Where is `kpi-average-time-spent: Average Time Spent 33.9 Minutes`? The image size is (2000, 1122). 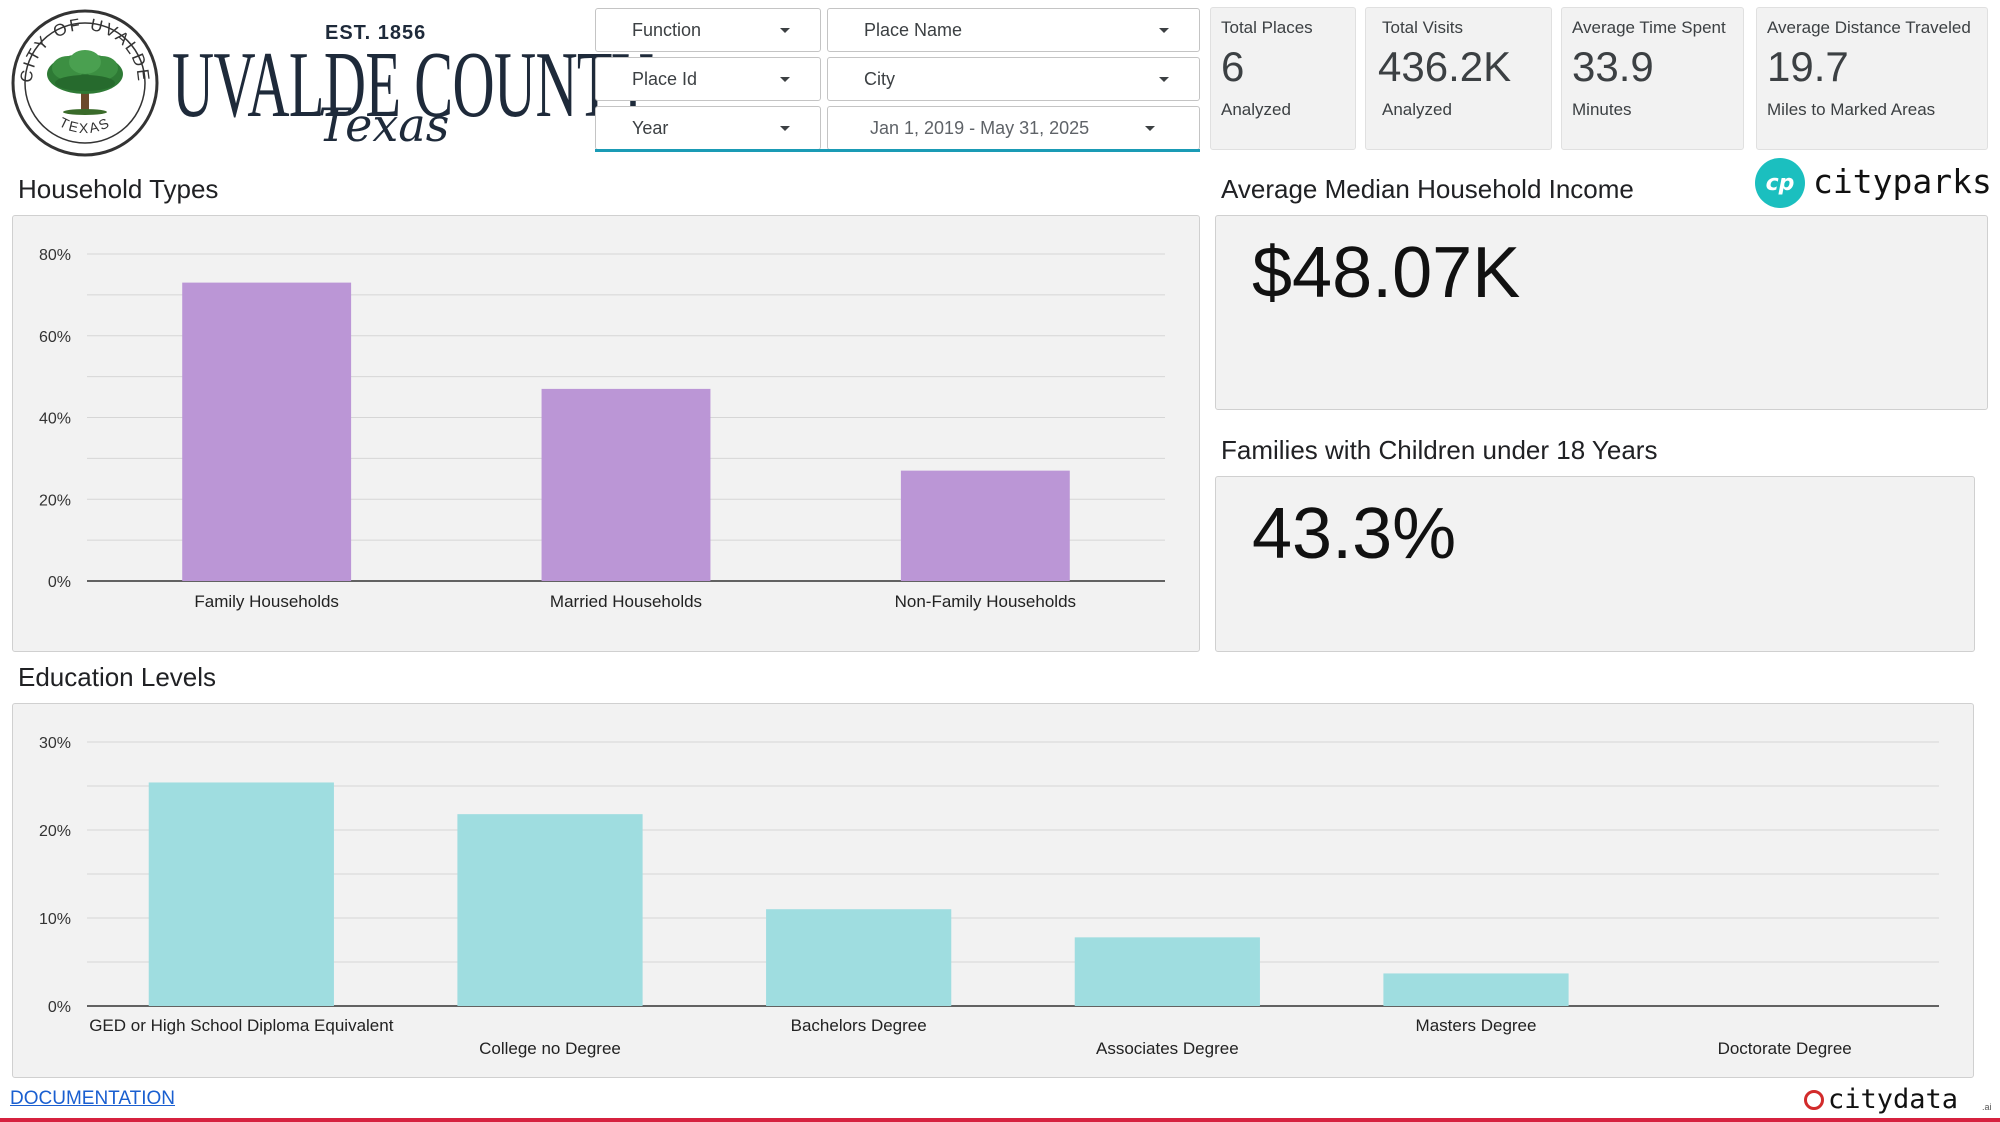
kpi-average-time-spent: Average Time Spent 33.9 Minutes is located at coordinates (1652, 78).